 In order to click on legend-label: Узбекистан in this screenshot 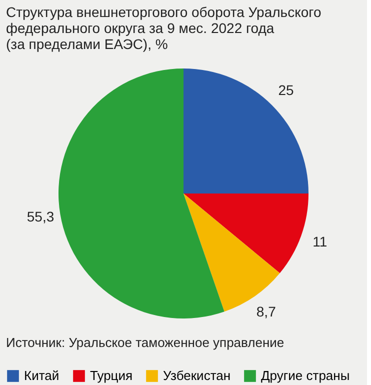, I will do `click(197, 375)`.